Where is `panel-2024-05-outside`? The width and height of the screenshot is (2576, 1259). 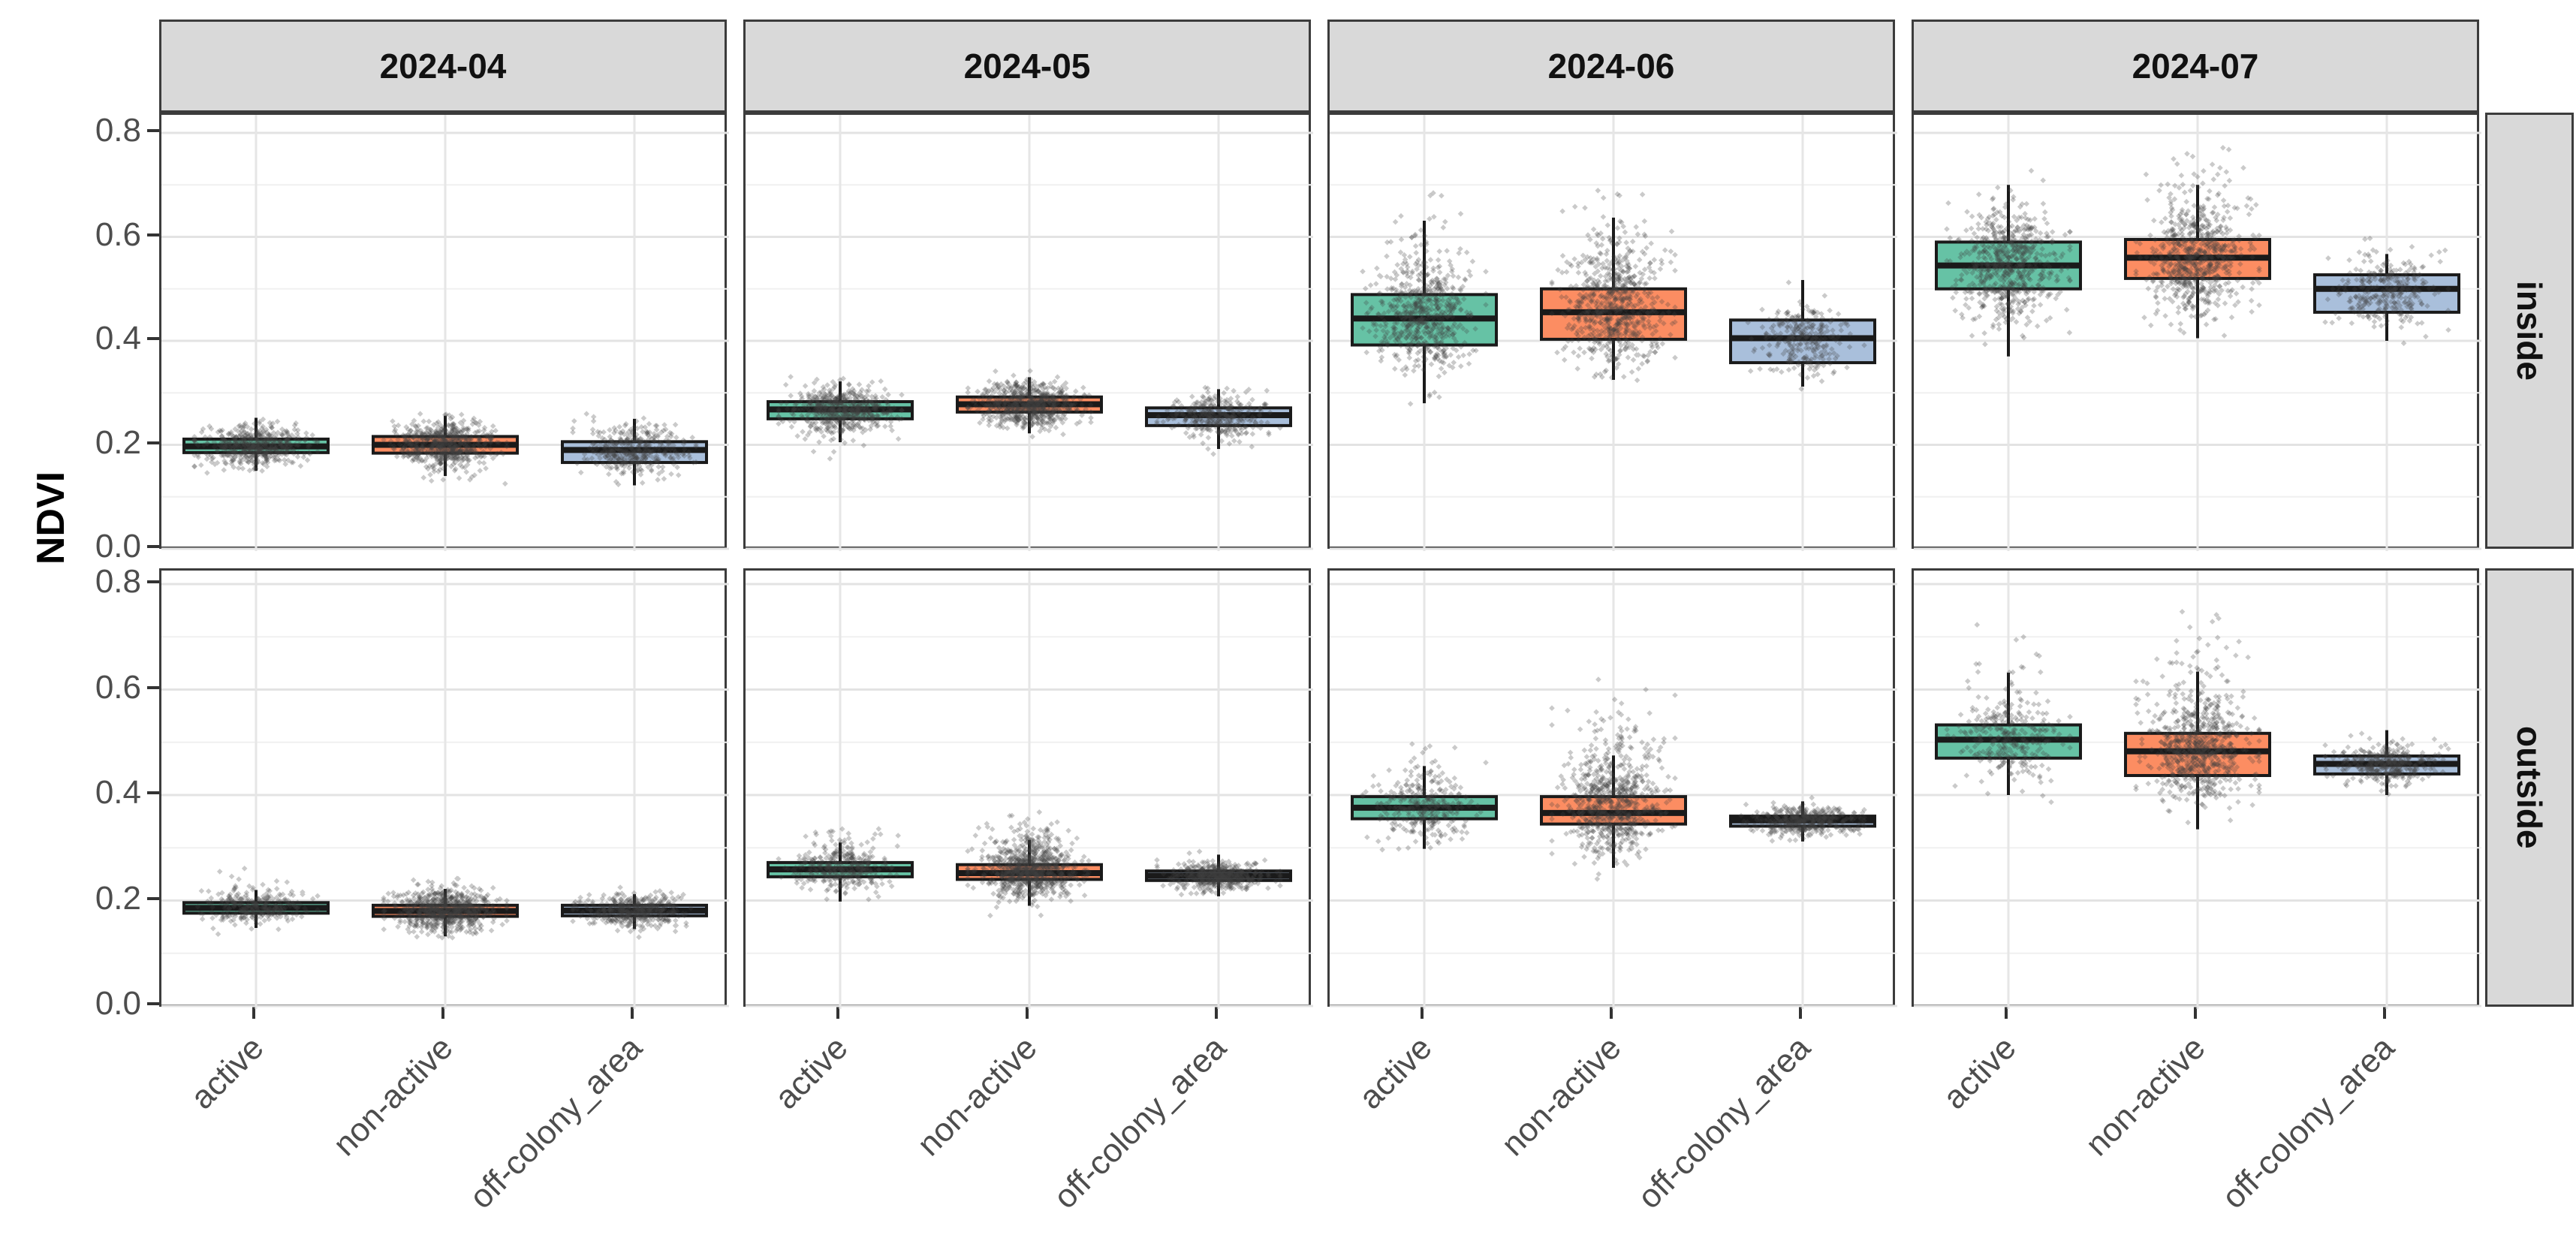 panel-2024-05-outside is located at coordinates (1028, 788).